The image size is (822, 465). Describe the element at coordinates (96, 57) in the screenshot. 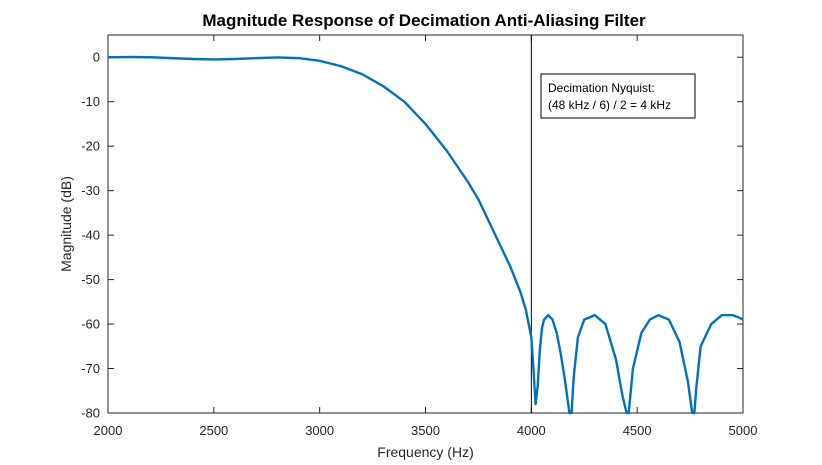

I see `y-tick-label-0: 0` at that location.